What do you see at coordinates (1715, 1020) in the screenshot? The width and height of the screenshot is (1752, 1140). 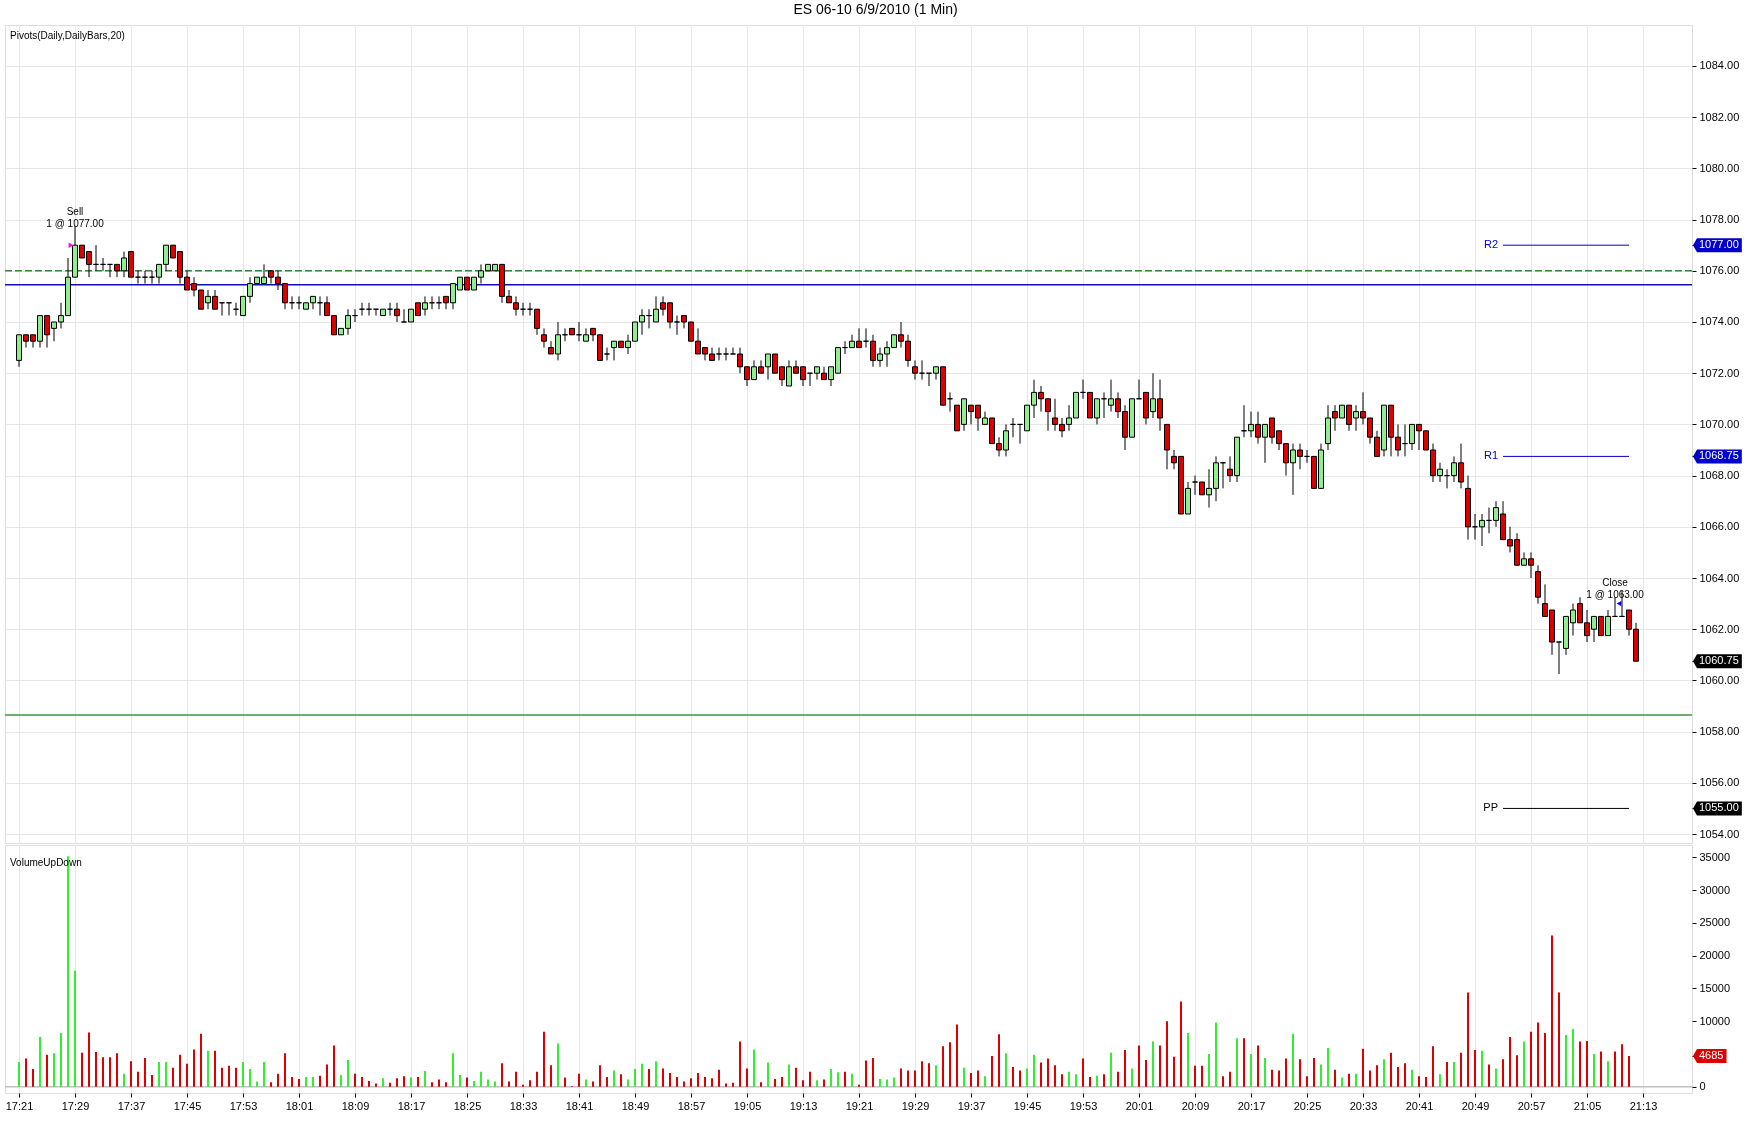 I see `y-tick-label: 10000` at bounding box center [1715, 1020].